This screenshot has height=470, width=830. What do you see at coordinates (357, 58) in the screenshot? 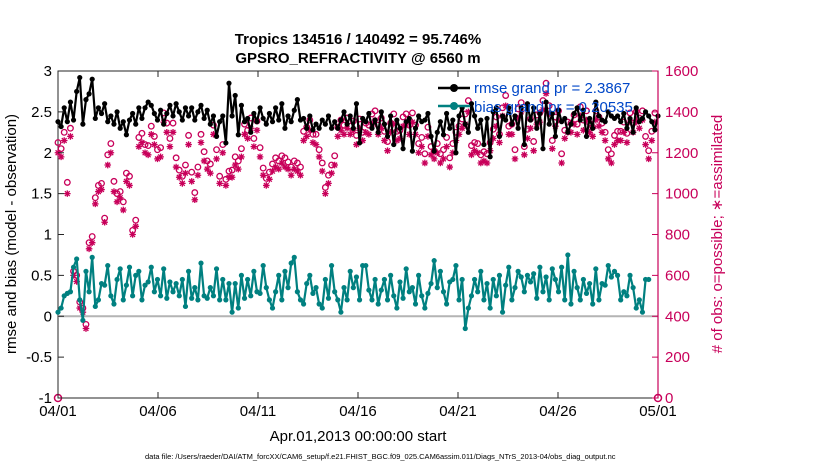
I see `chart-subtitle: GPSRO_REFRACTIVITY @ 6560 m` at bounding box center [357, 58].